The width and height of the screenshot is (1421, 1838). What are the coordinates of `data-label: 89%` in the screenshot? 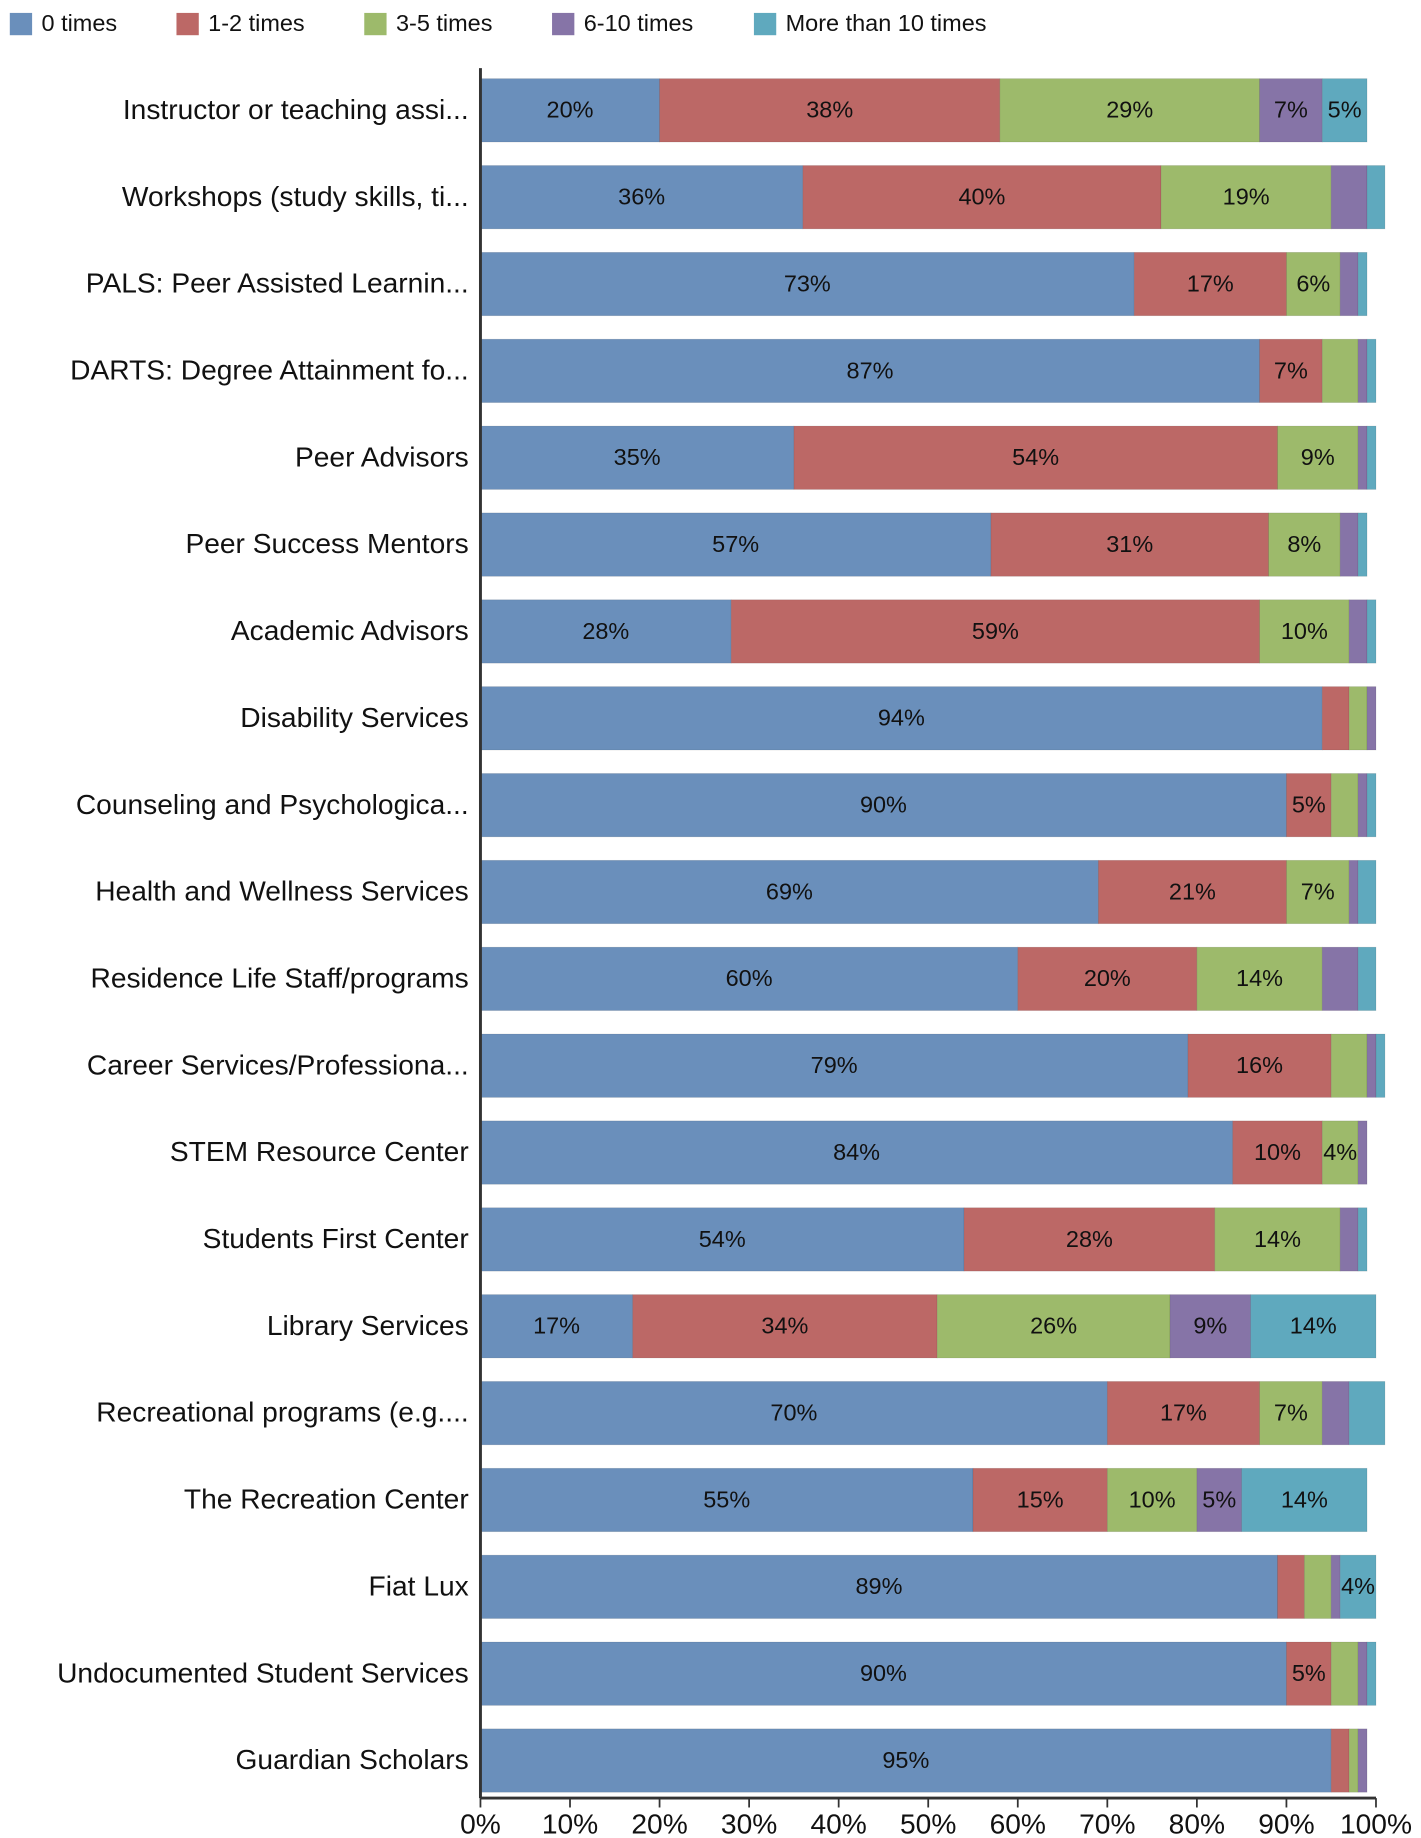 It's located at (878, 1586).